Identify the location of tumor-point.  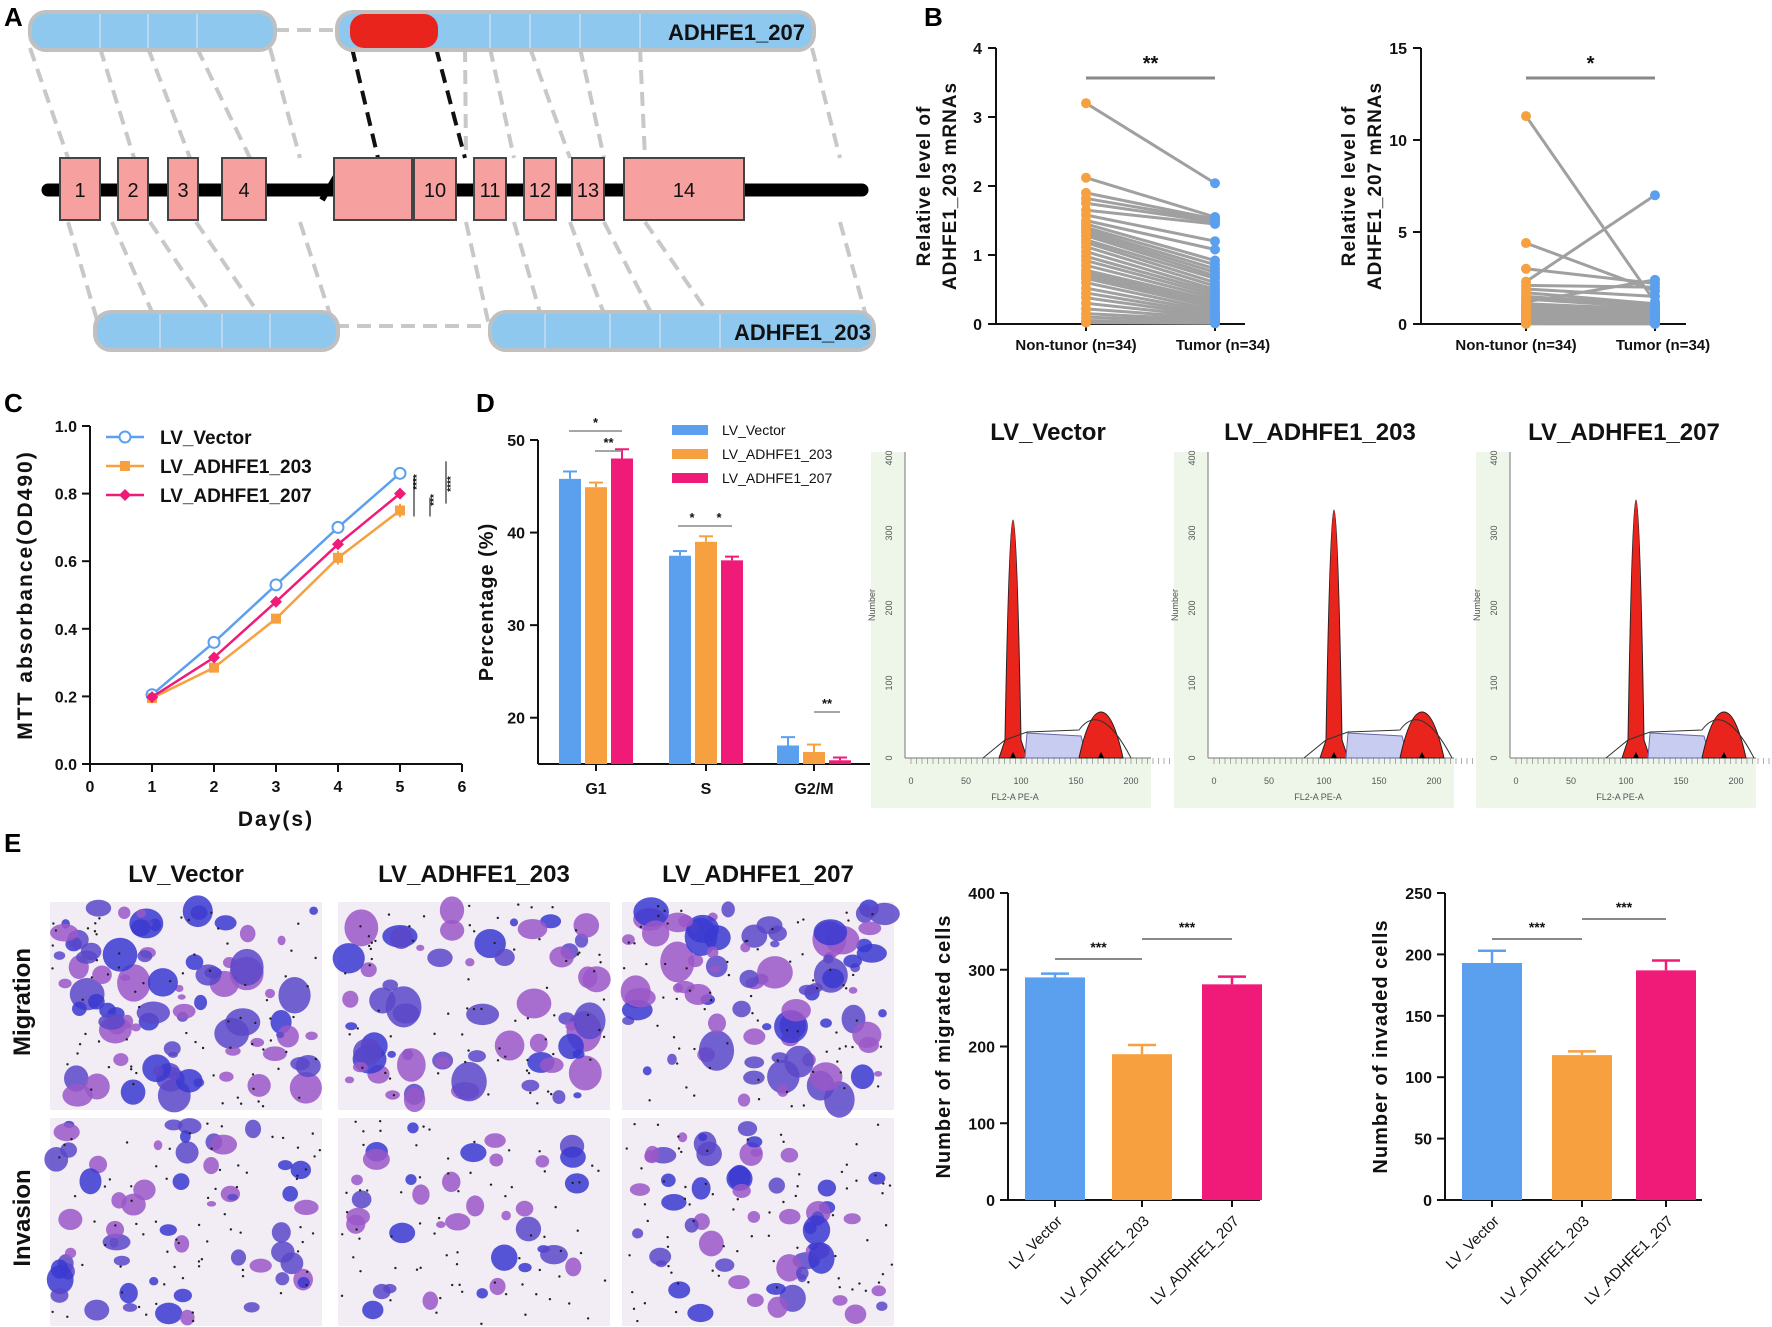
(1655, 279).